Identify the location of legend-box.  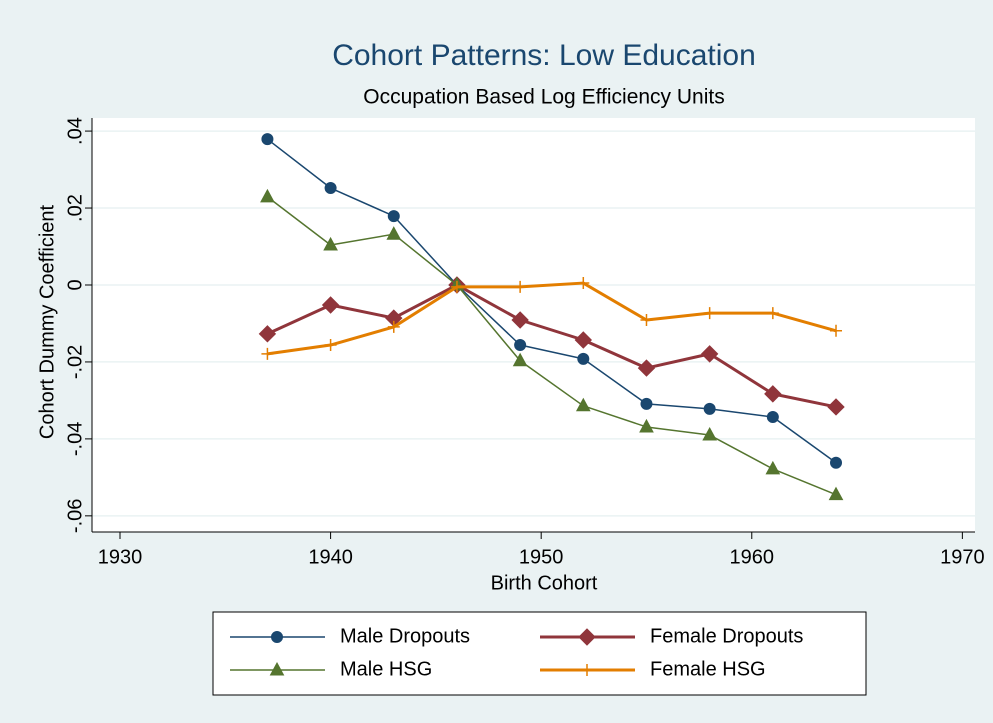
(539, 653).